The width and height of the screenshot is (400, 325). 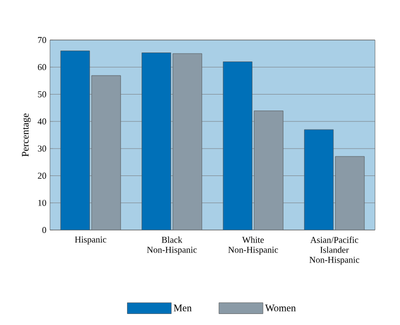 I want to click on x-tick-label: White Non-Hispanic, so click(x=253, y=245).